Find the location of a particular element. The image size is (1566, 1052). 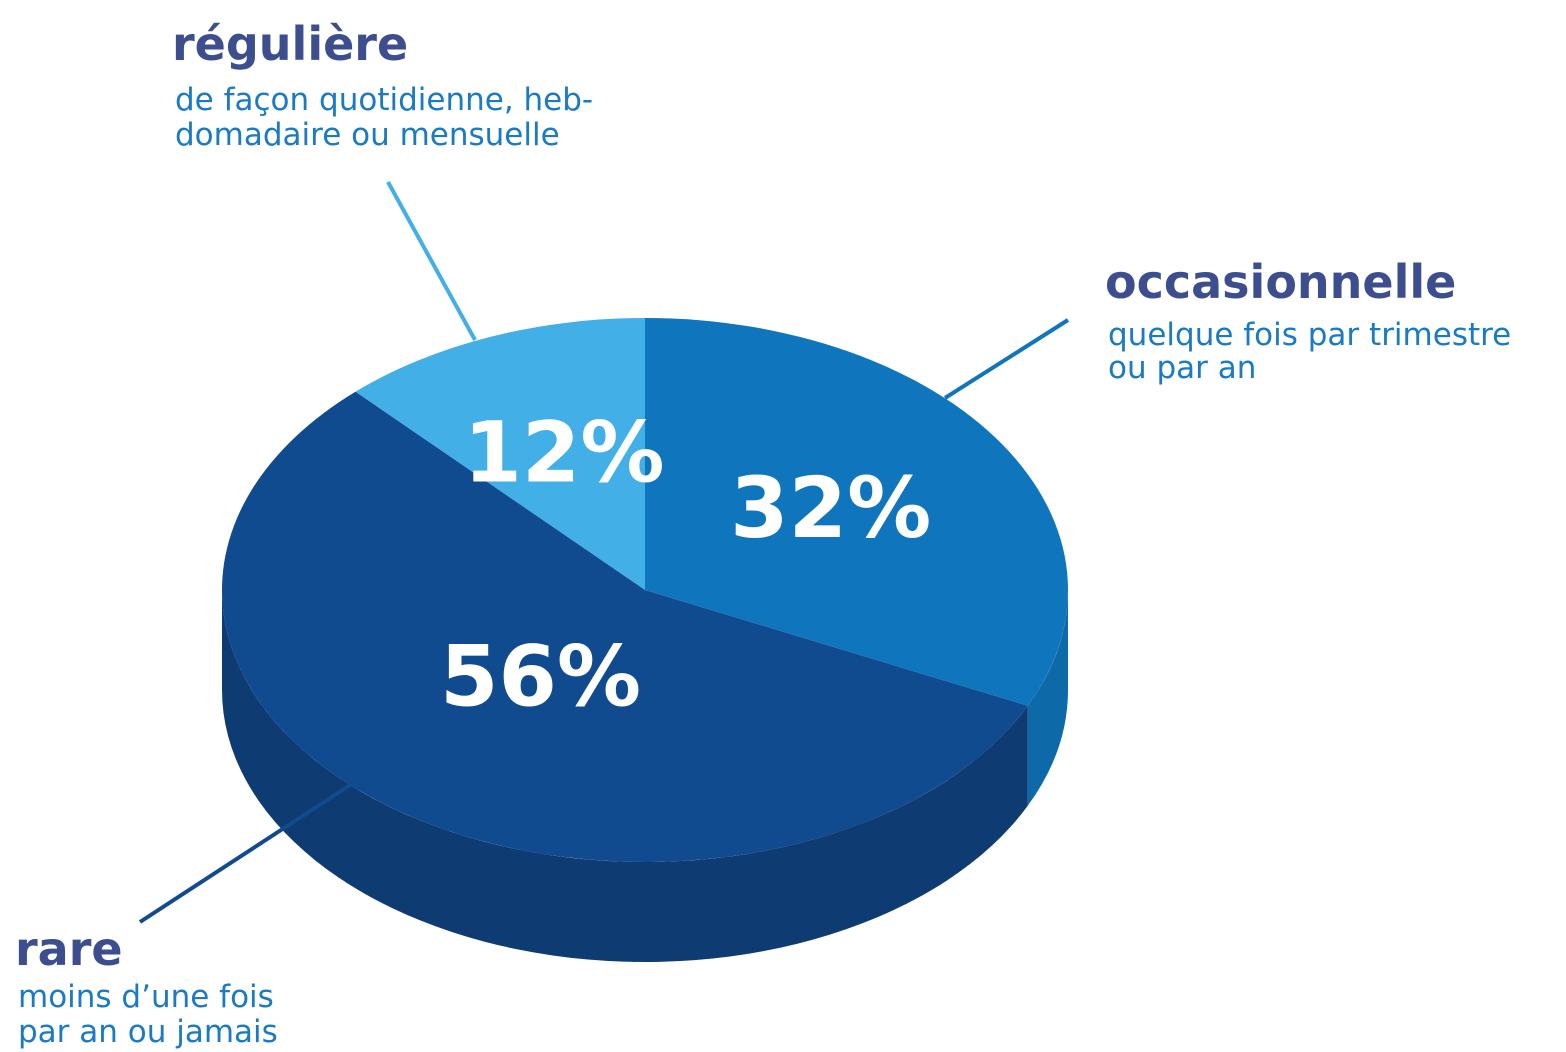

value-label: 32% is located at coordinates (830, 508).